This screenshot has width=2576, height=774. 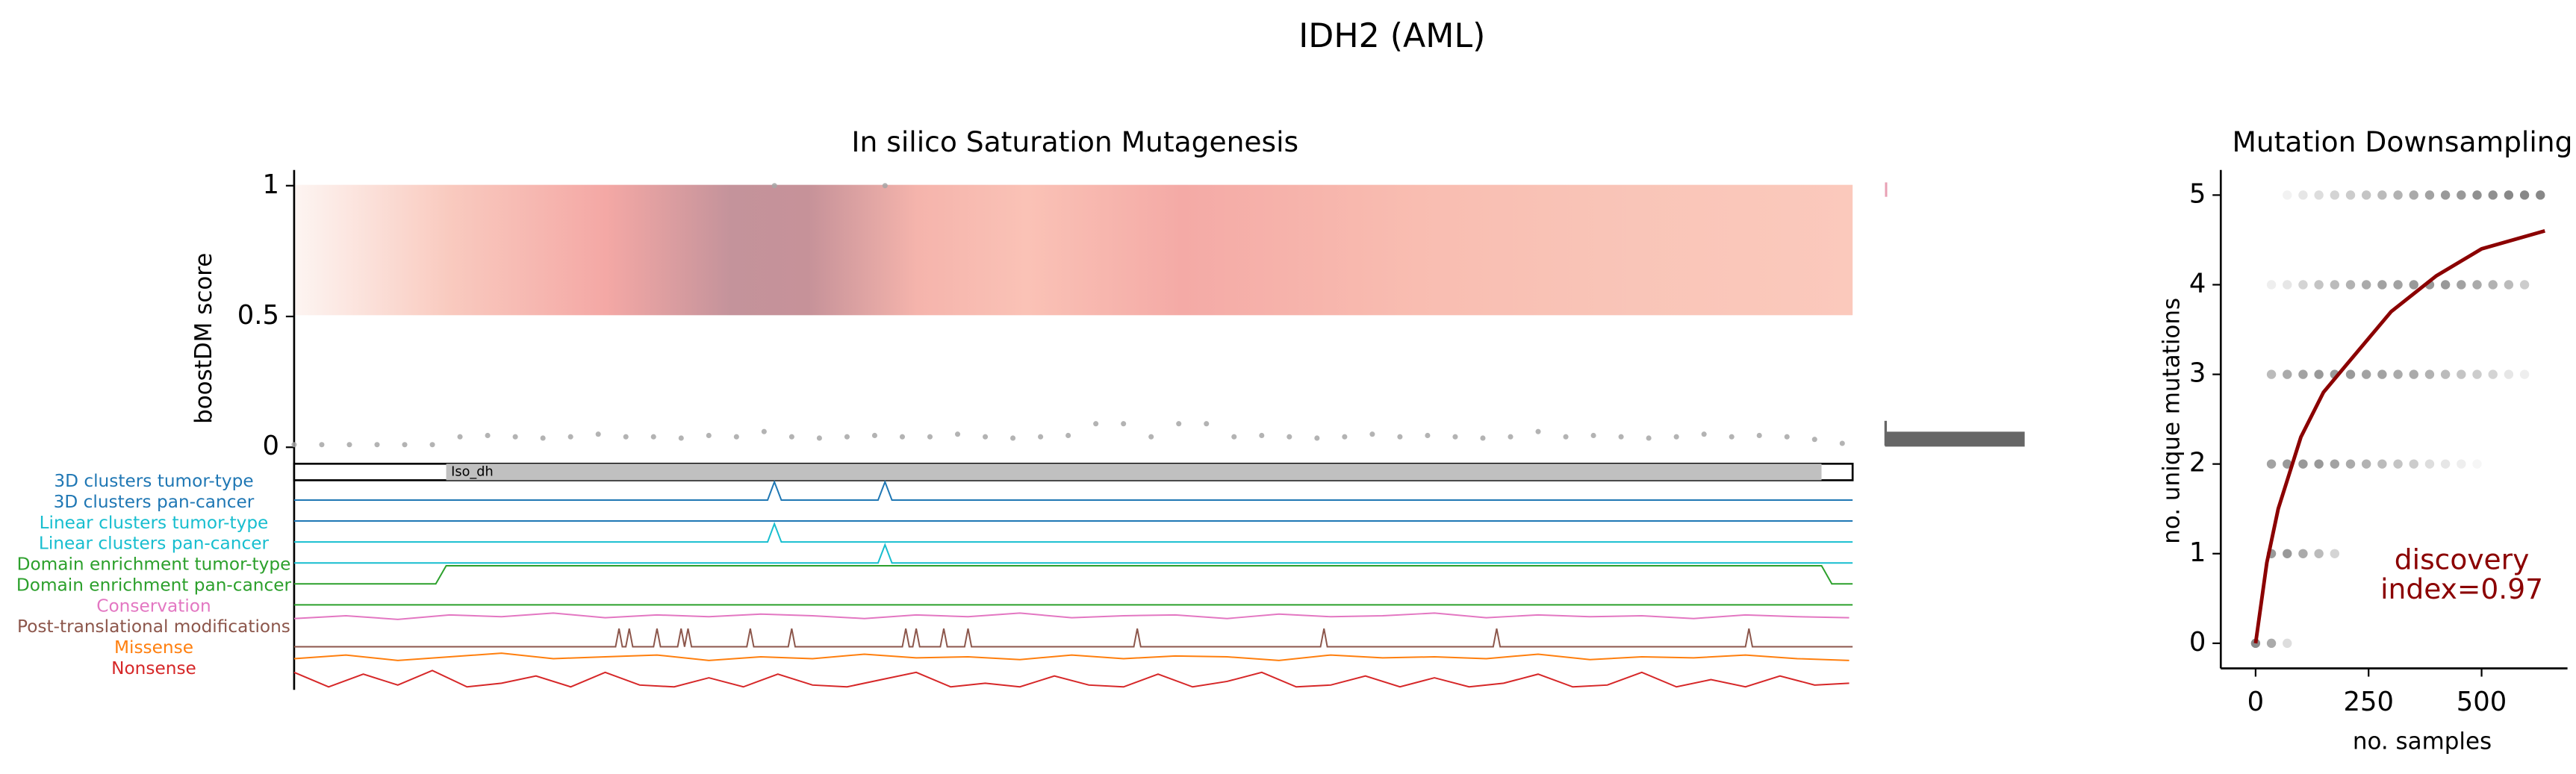 What do you see at coordinates (472, 471) in the screenshot?
I see `domain-label: Iso_dh` at bounding box center [472, 471].